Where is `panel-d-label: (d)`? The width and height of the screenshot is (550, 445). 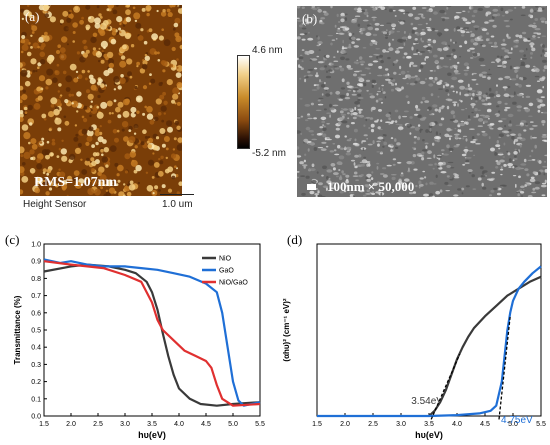 panel-d-label: (d) is located at coordinates (295, 239).